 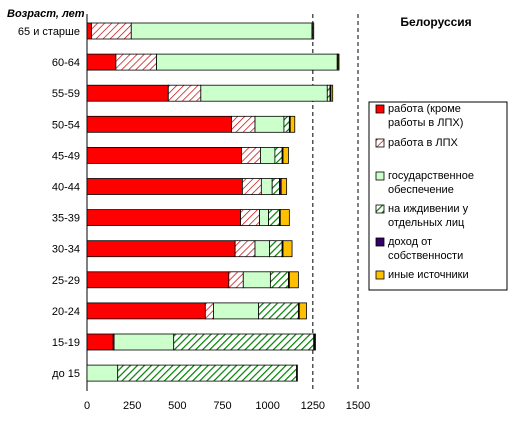 What do you see at coordinates (423, 143) in the screenshot?
I see `legend-label: работа в ЛПХ` at bounding box center [423, 143].